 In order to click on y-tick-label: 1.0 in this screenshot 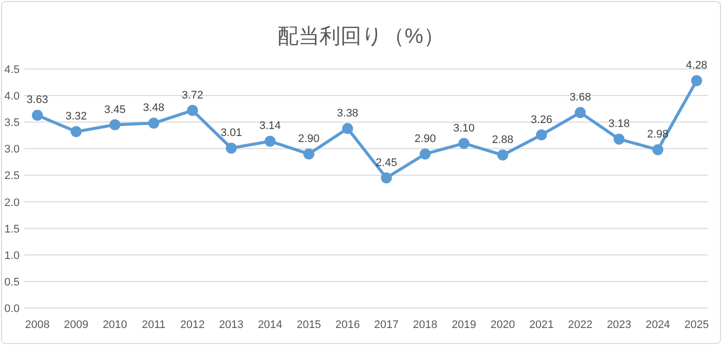, I will do `click(12, 256)`.